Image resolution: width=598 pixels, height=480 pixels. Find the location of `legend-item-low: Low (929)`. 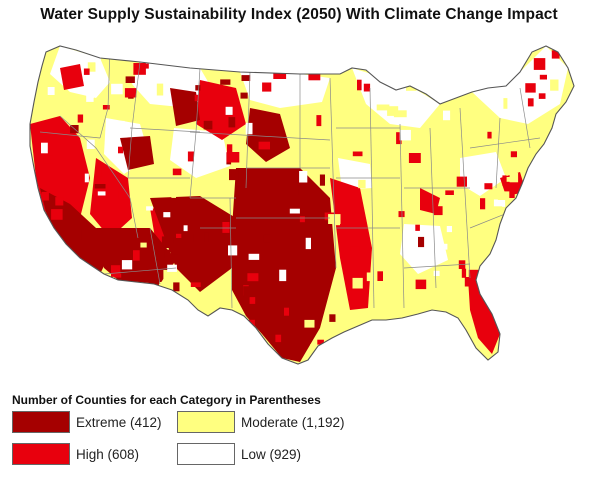

legend-item-low: Low (929) is located at coordinates (239, 454).